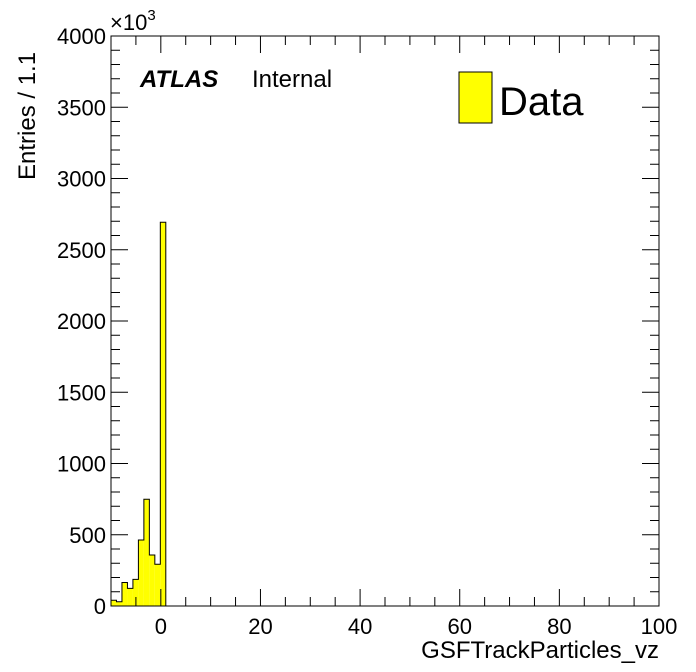 This screenshot has height=672, width=696. Describe the element at coordinates (81, 321) in the screenshot. I see `y-tick-label: 2000` at that location.